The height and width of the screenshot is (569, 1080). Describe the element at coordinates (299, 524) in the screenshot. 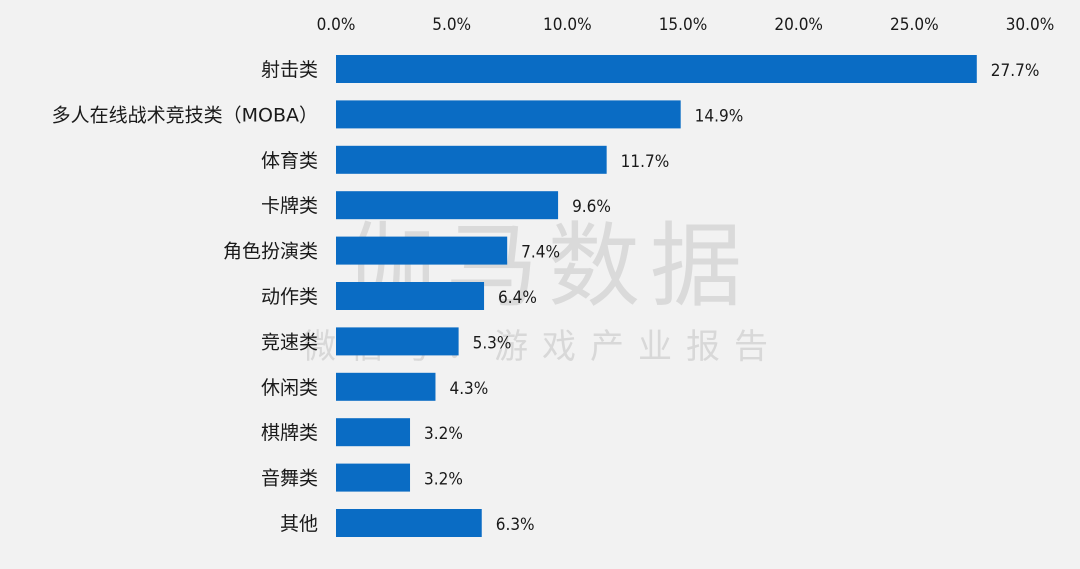

I see `category-label: 其他` at that location.